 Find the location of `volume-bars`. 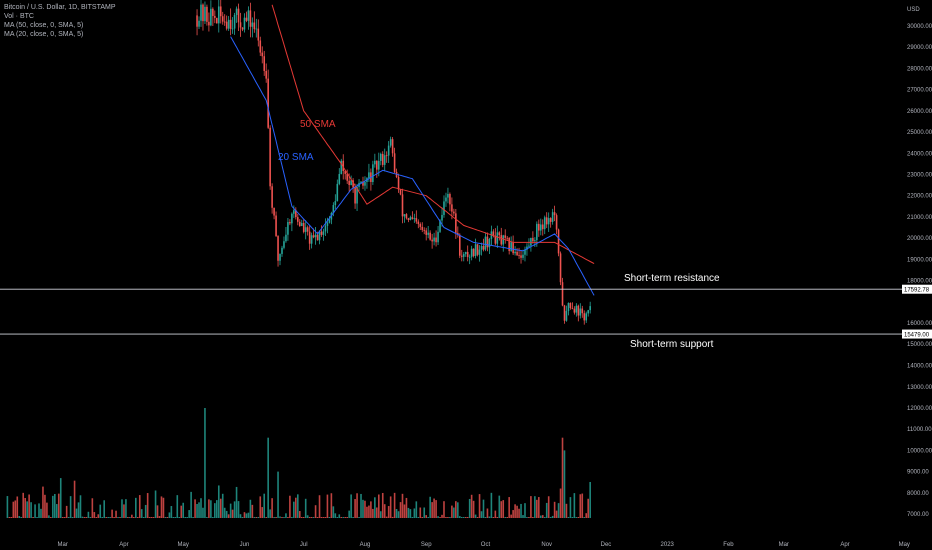

volume-bars is located at coordinates (298, 463).